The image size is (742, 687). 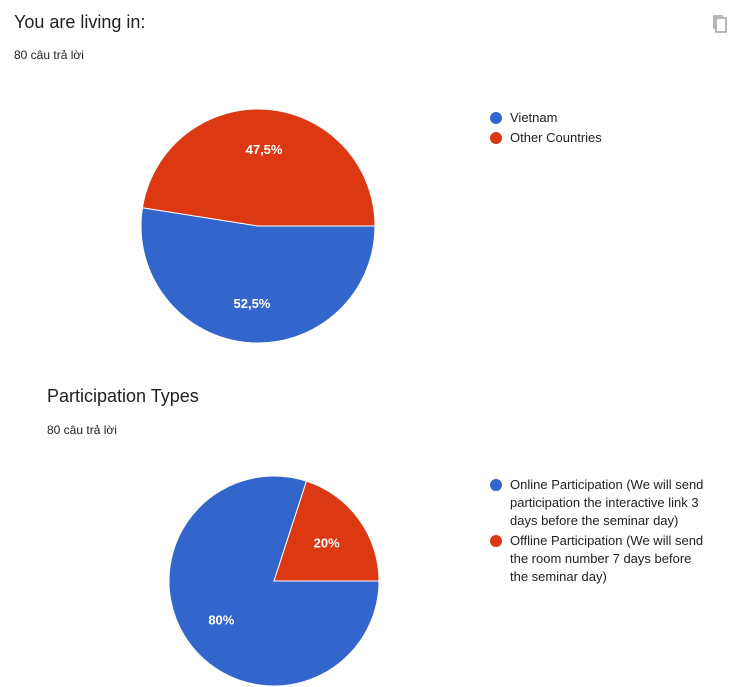 What do you see at coordinates (49, 55) in the screenshot?
I see `chart1-response-count: 80 câu trả lời` at bounding box center [49, 55].